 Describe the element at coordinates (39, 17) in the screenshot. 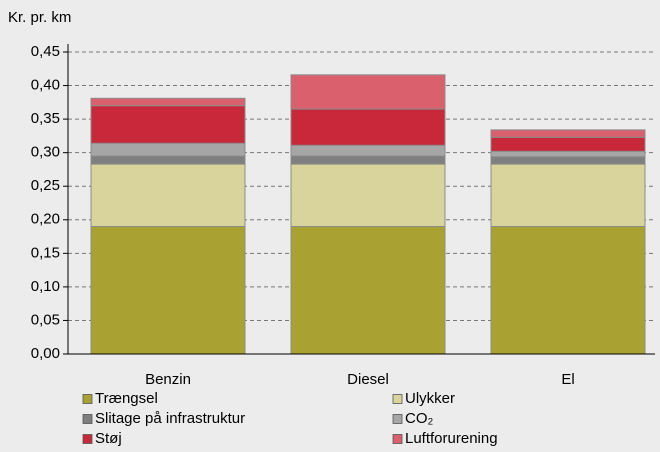

I see `y-axis-label: Kr. pr. km` at that location.